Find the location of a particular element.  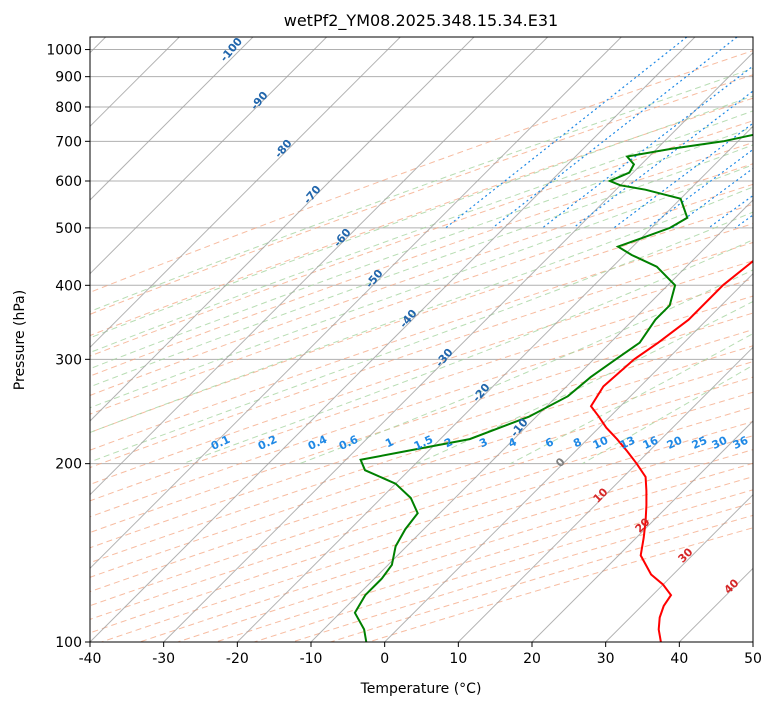

moist-adiabat-label: 40 is located at coordinates (732, 586).